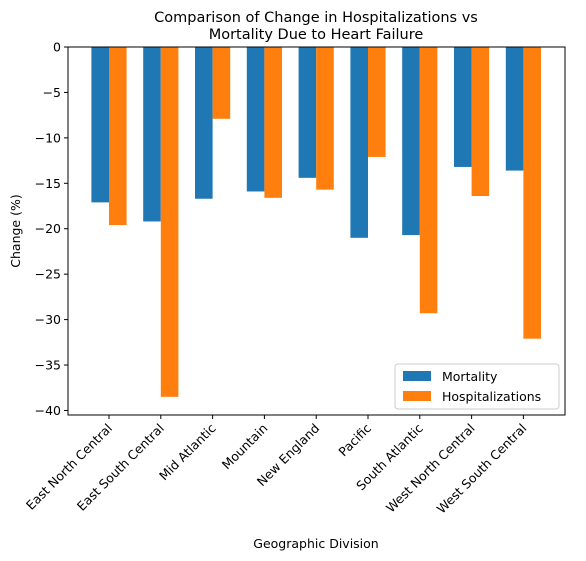 The height and width of the screenshot is (561, 586). I want to click on x-tick-label-east-north-central: East North Central, so click(69, 467).